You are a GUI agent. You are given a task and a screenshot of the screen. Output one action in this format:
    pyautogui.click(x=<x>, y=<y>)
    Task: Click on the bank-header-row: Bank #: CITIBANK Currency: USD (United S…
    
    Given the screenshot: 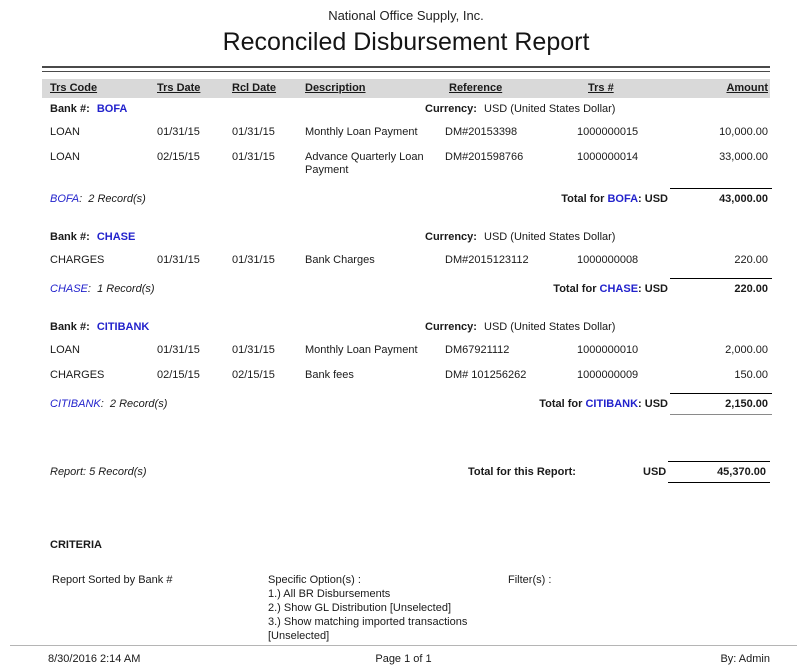 What is the action you would take?
    pyautogui.click(x=406, y=326)
    